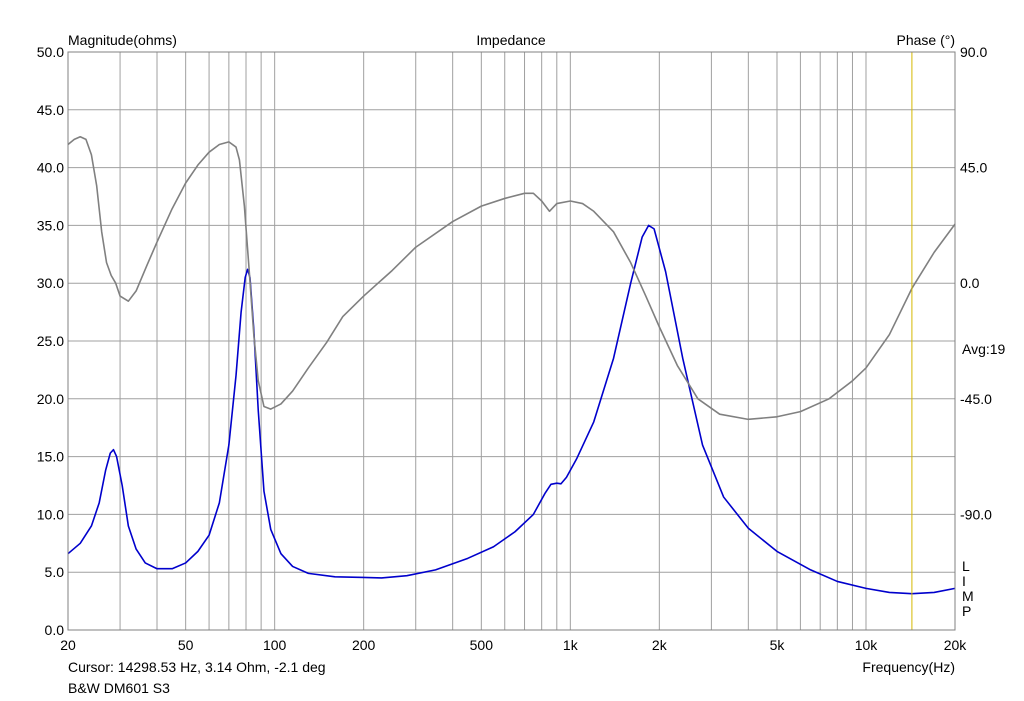 The image size is (1024, 701). Describe the element at coordinates (984, 349) in the screenshot. I see `avg-label: Avg:19` at that location.